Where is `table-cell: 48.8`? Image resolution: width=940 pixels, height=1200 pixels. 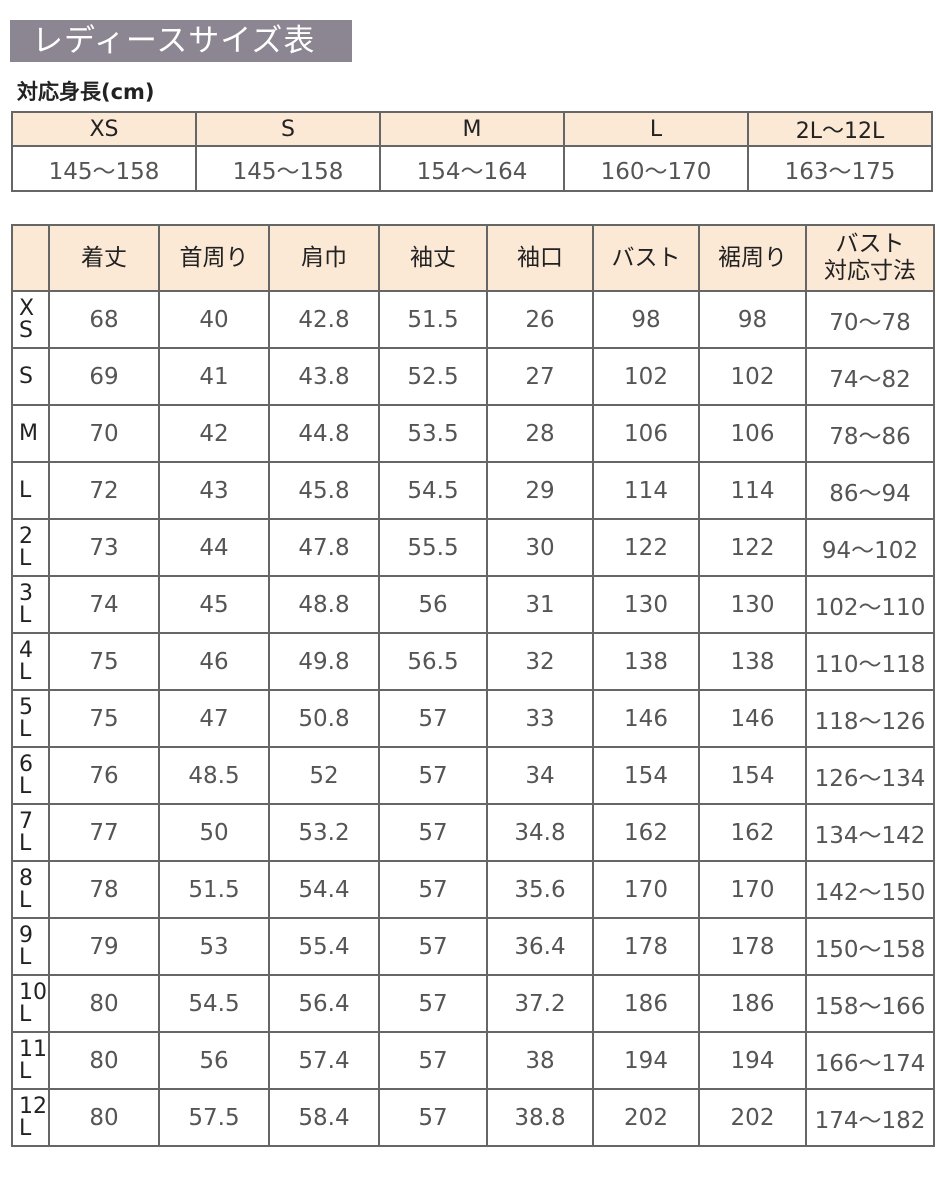
table-cell: 48.8 is located at coordinates (324, 604).